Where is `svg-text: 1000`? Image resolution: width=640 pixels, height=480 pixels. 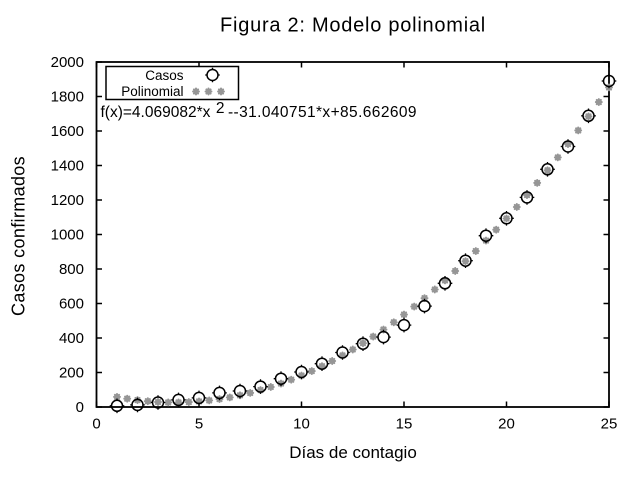 svg-text: 1000 is located at coordinates (67, 235).